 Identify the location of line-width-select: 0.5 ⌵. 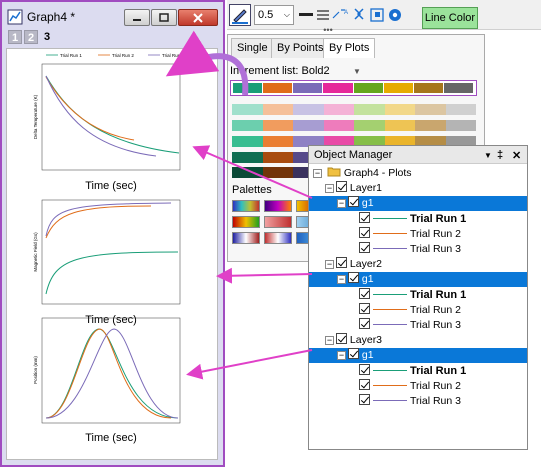
(274, 15).